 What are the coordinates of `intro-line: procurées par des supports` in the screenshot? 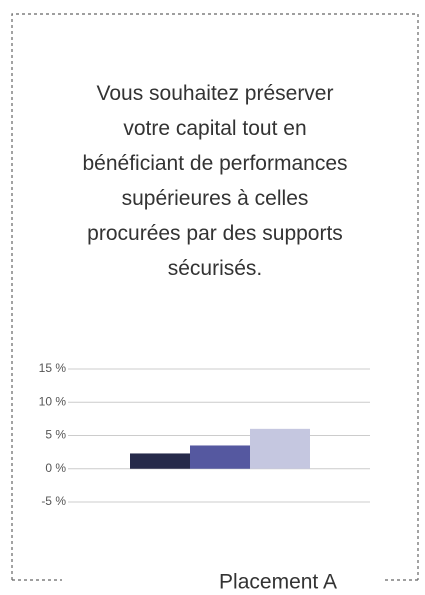 It's located at (215, 233).